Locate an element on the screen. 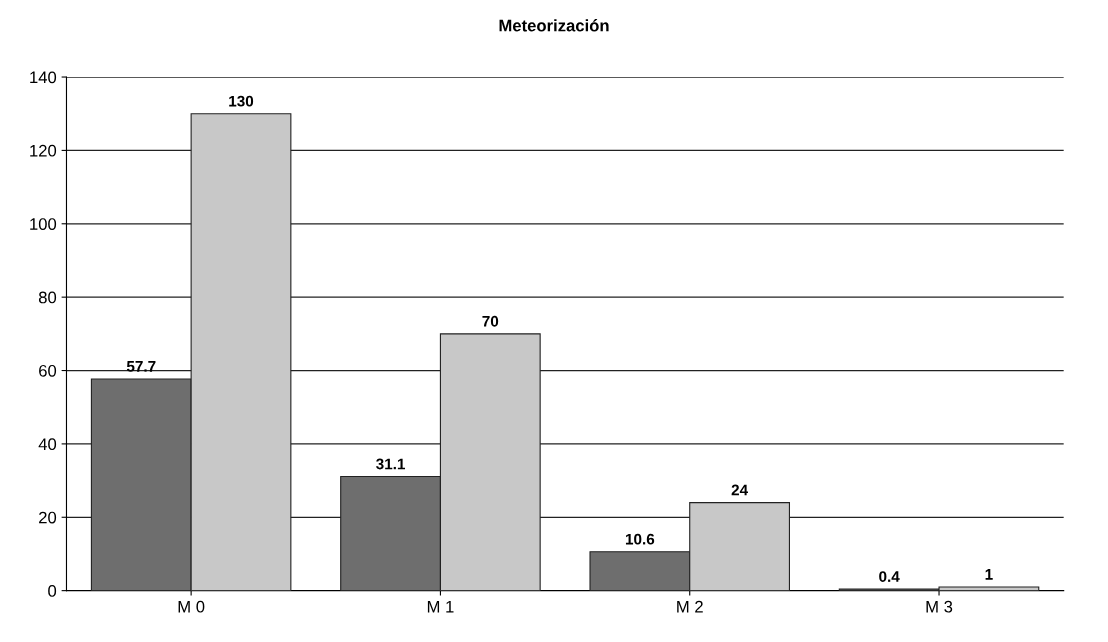 The image size is (1108, 642). chart-title: Meteorización is located at coordinates (554, 25).